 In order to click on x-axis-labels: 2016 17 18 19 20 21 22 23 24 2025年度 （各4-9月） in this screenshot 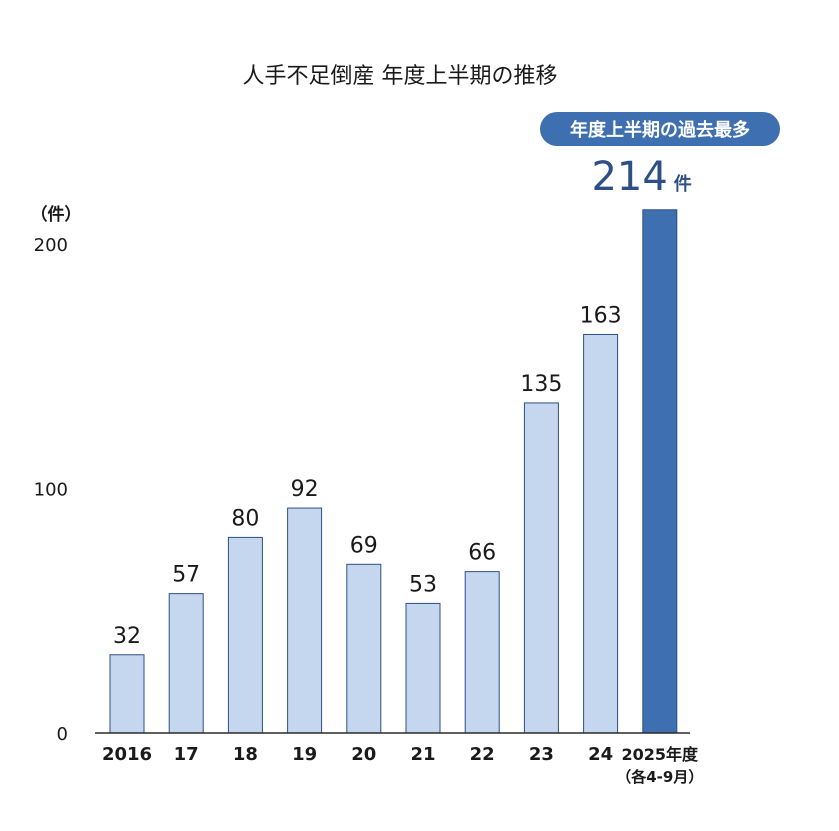, I will do `click(402, 765)`.